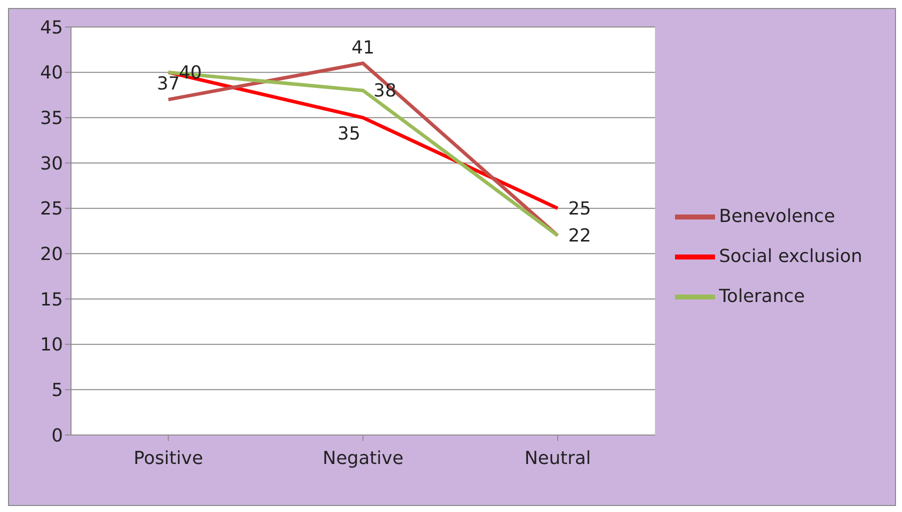 The width and height of the screenshot is (902, 512). What do you see at coordinates (790, 256) in the screenshot?
I see `legend-label: Social exclusion` at bounding box center [790, 256].